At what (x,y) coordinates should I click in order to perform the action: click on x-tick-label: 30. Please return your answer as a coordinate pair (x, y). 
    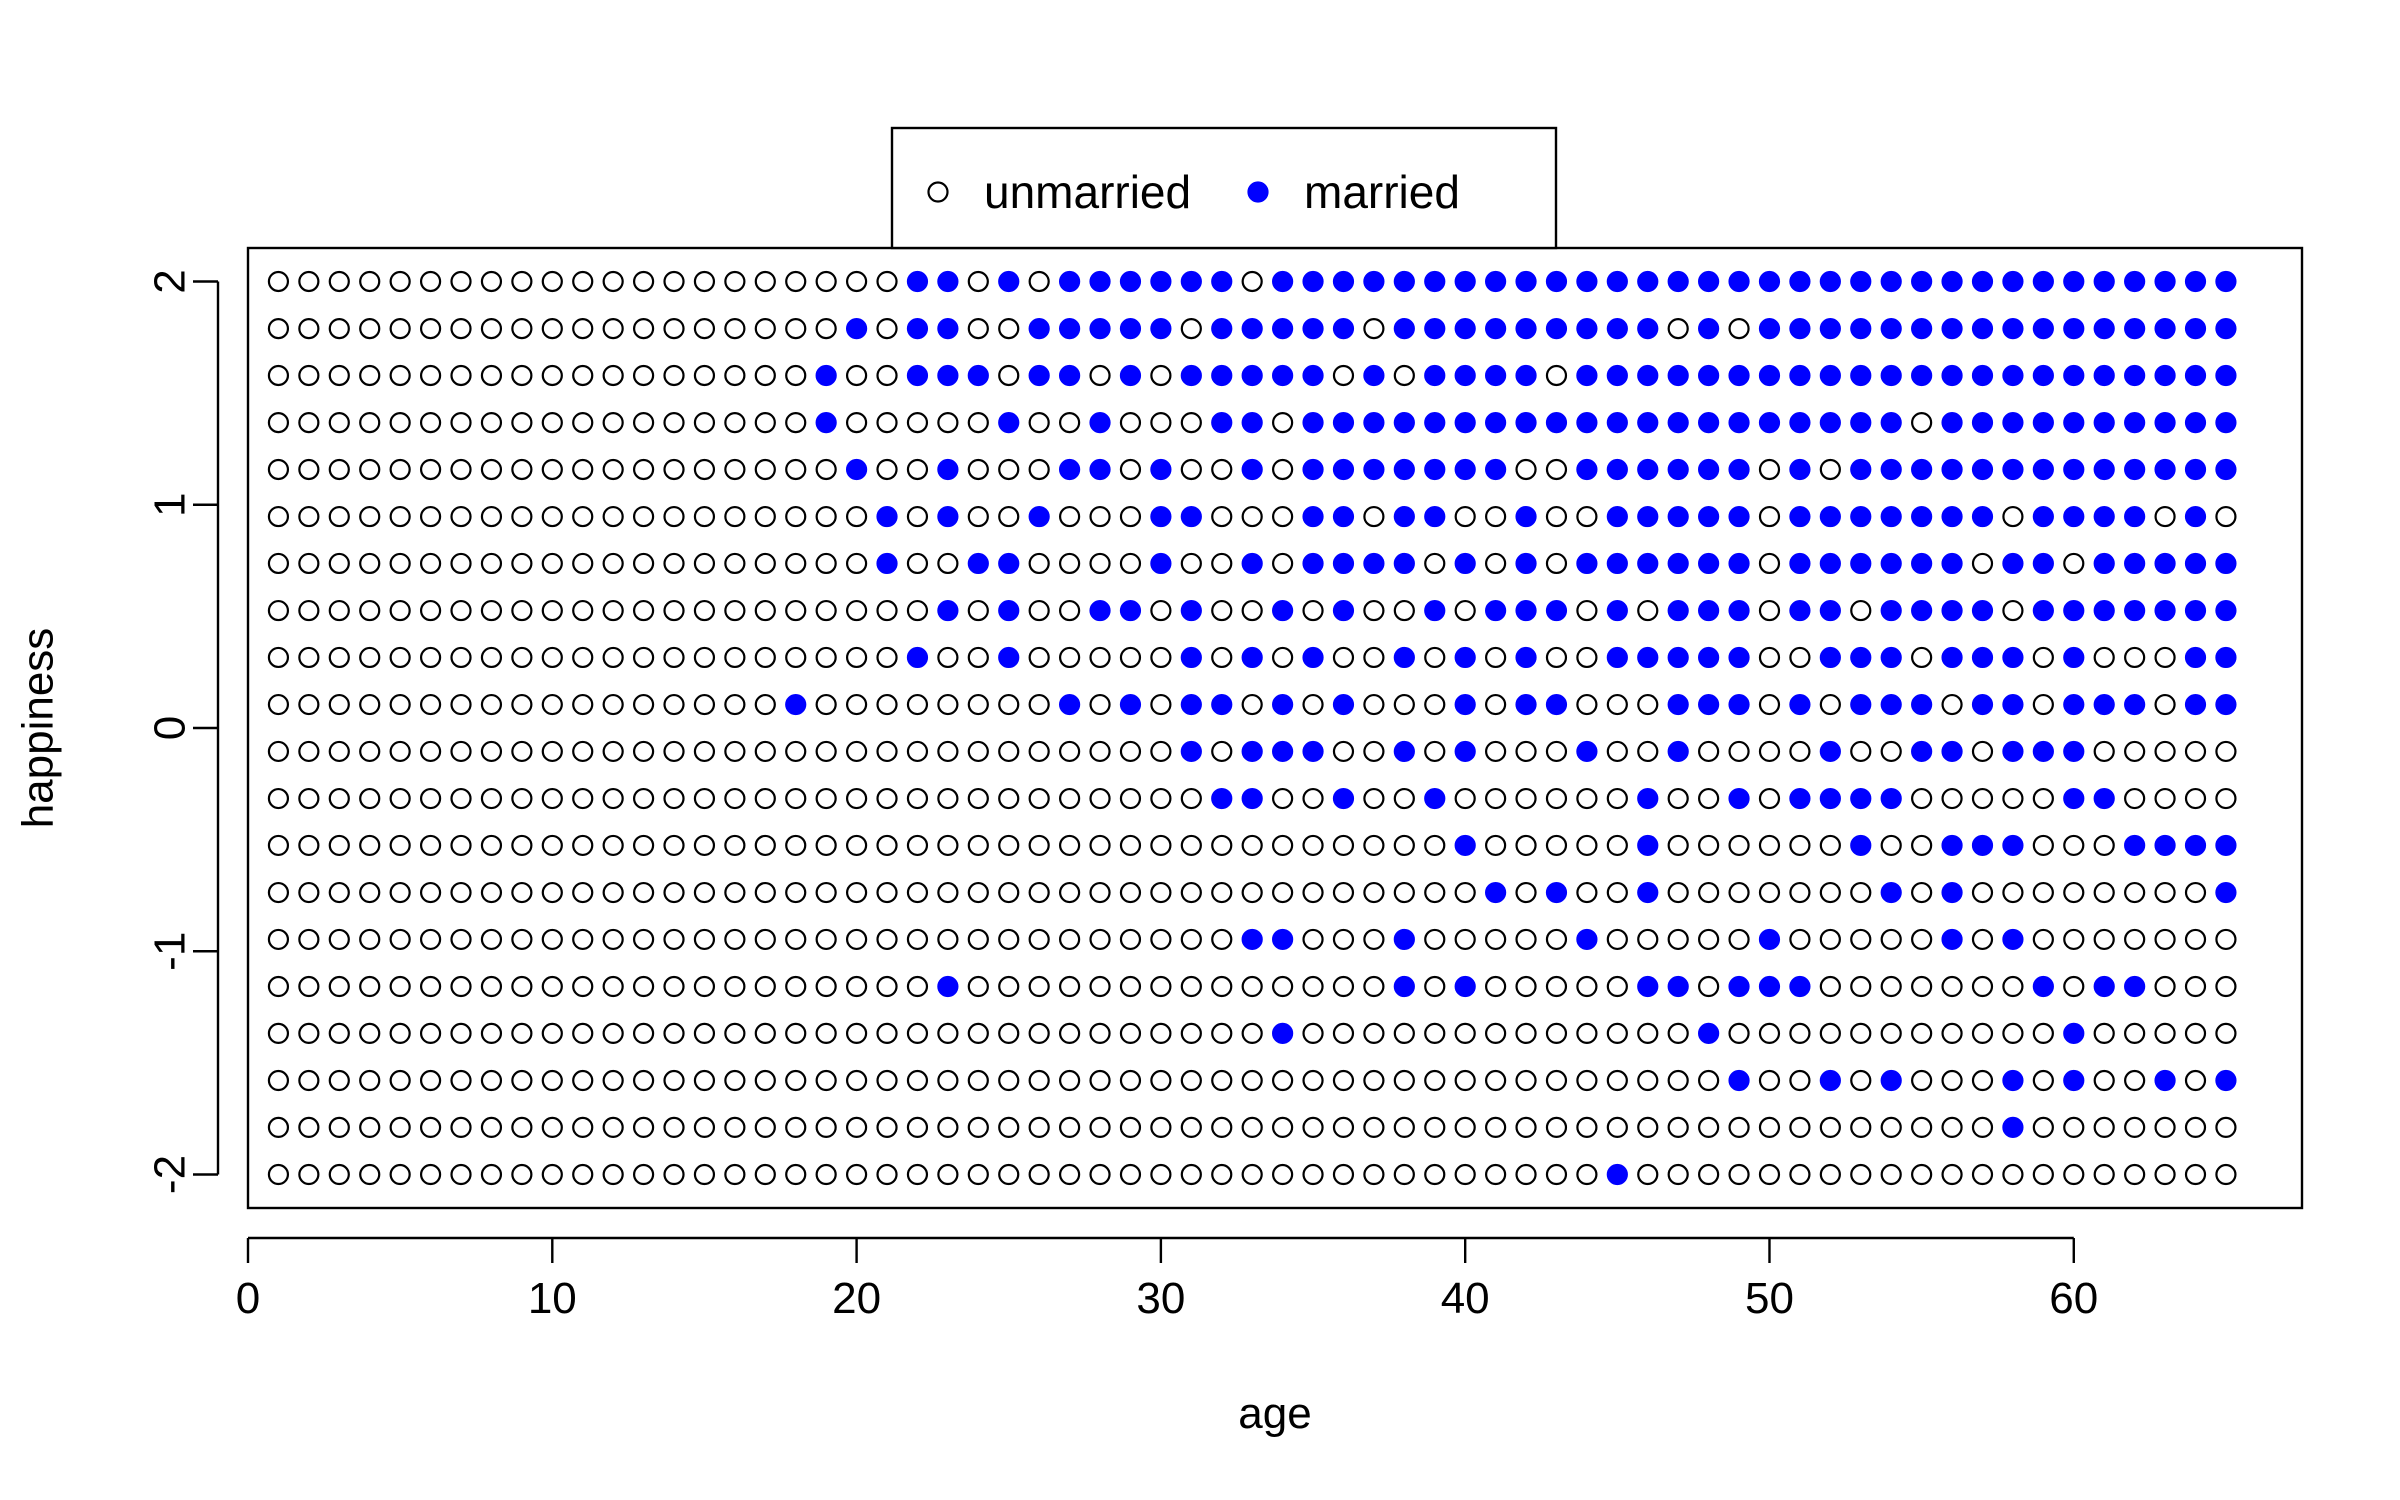
    Looking at the image, I should click on (1160, 1298).